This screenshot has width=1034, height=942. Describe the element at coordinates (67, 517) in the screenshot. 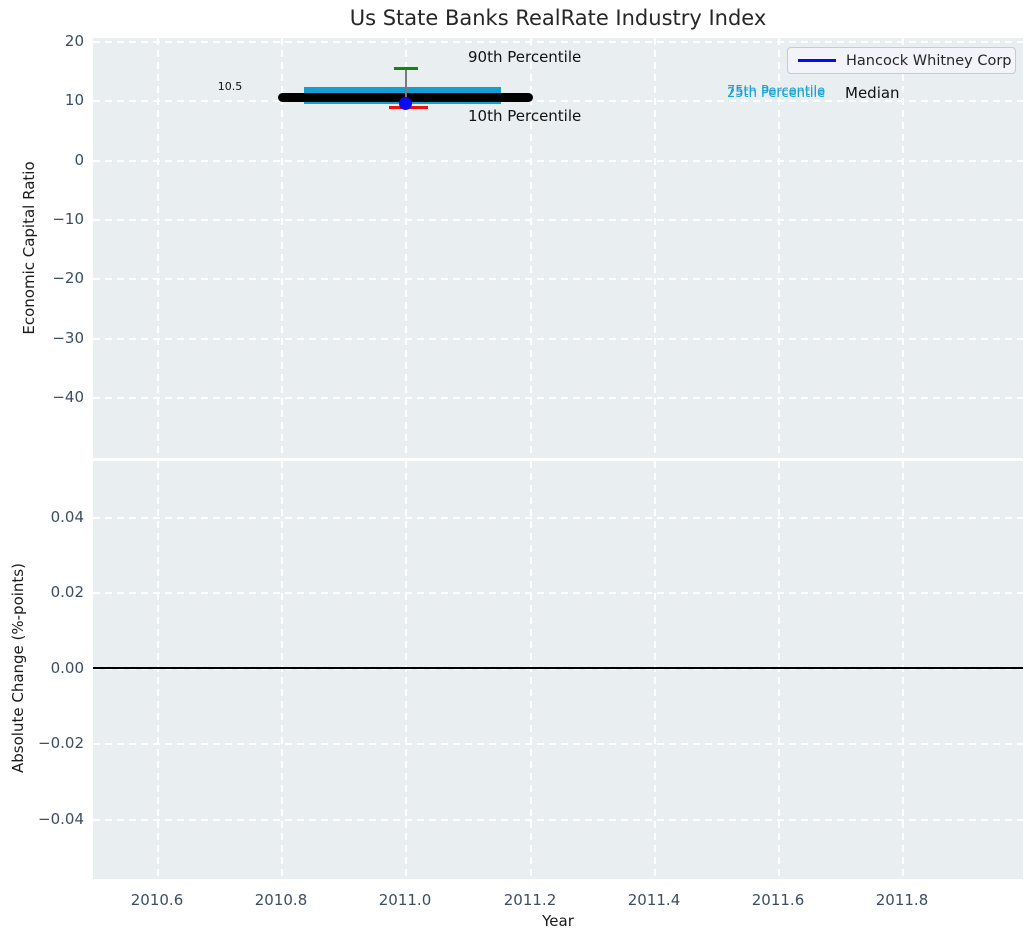

I see `y-tick-label: 0.04` at that location.